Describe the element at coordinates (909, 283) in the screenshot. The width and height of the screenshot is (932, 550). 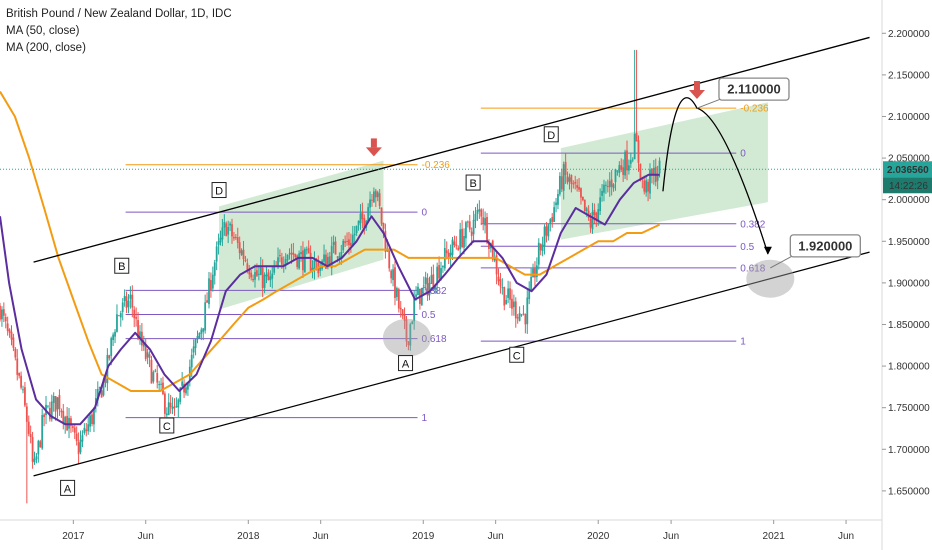
I see `y-tick-label: 1.900000` at that location.